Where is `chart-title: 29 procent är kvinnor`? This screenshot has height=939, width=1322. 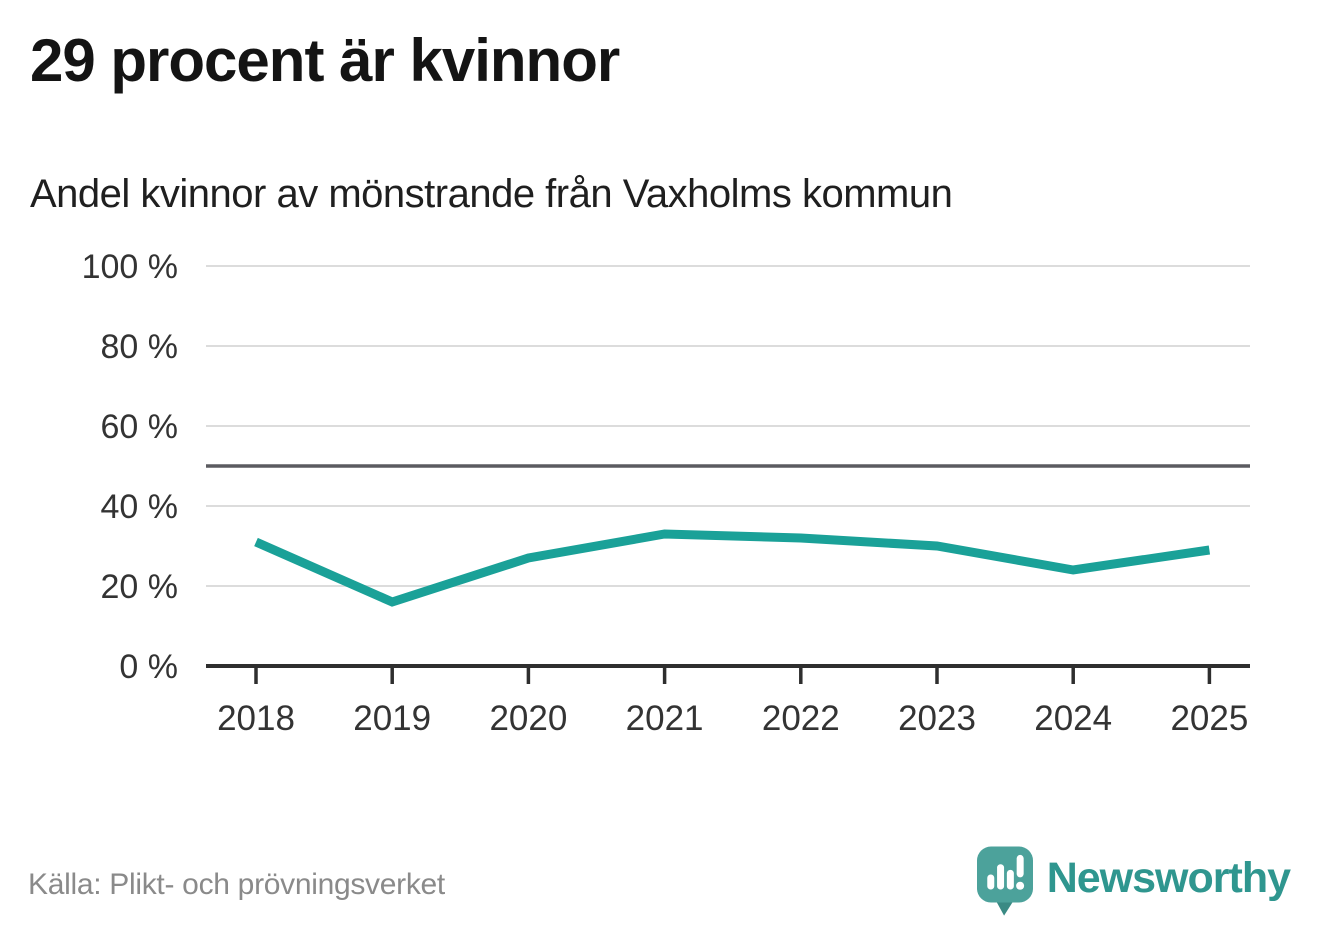
chart-title: 29 procent är kvinnor is located at coordinates (325, 60).